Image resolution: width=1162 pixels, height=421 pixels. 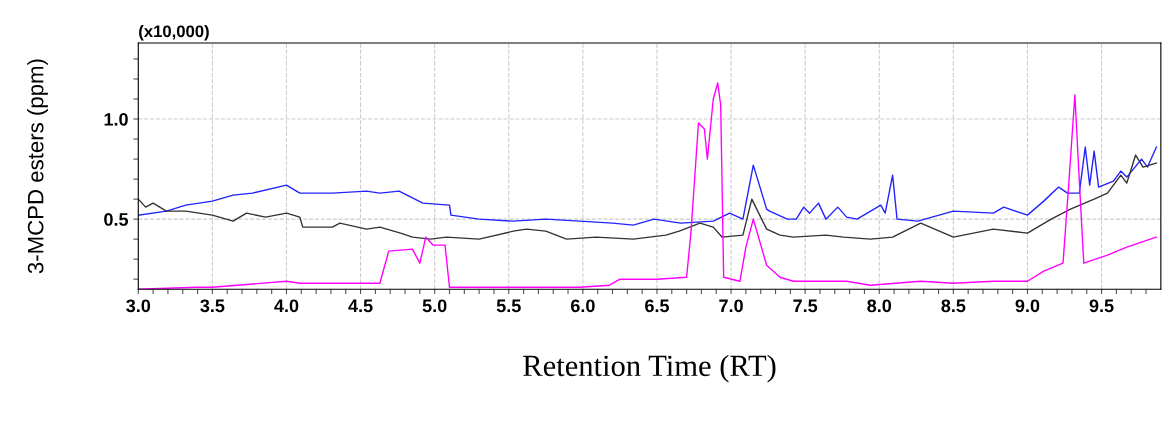 What do you see at coordinates (116, 219) in the screenshot?
I see `y-tick-label: 0.5` at bounding box center [116, 219].